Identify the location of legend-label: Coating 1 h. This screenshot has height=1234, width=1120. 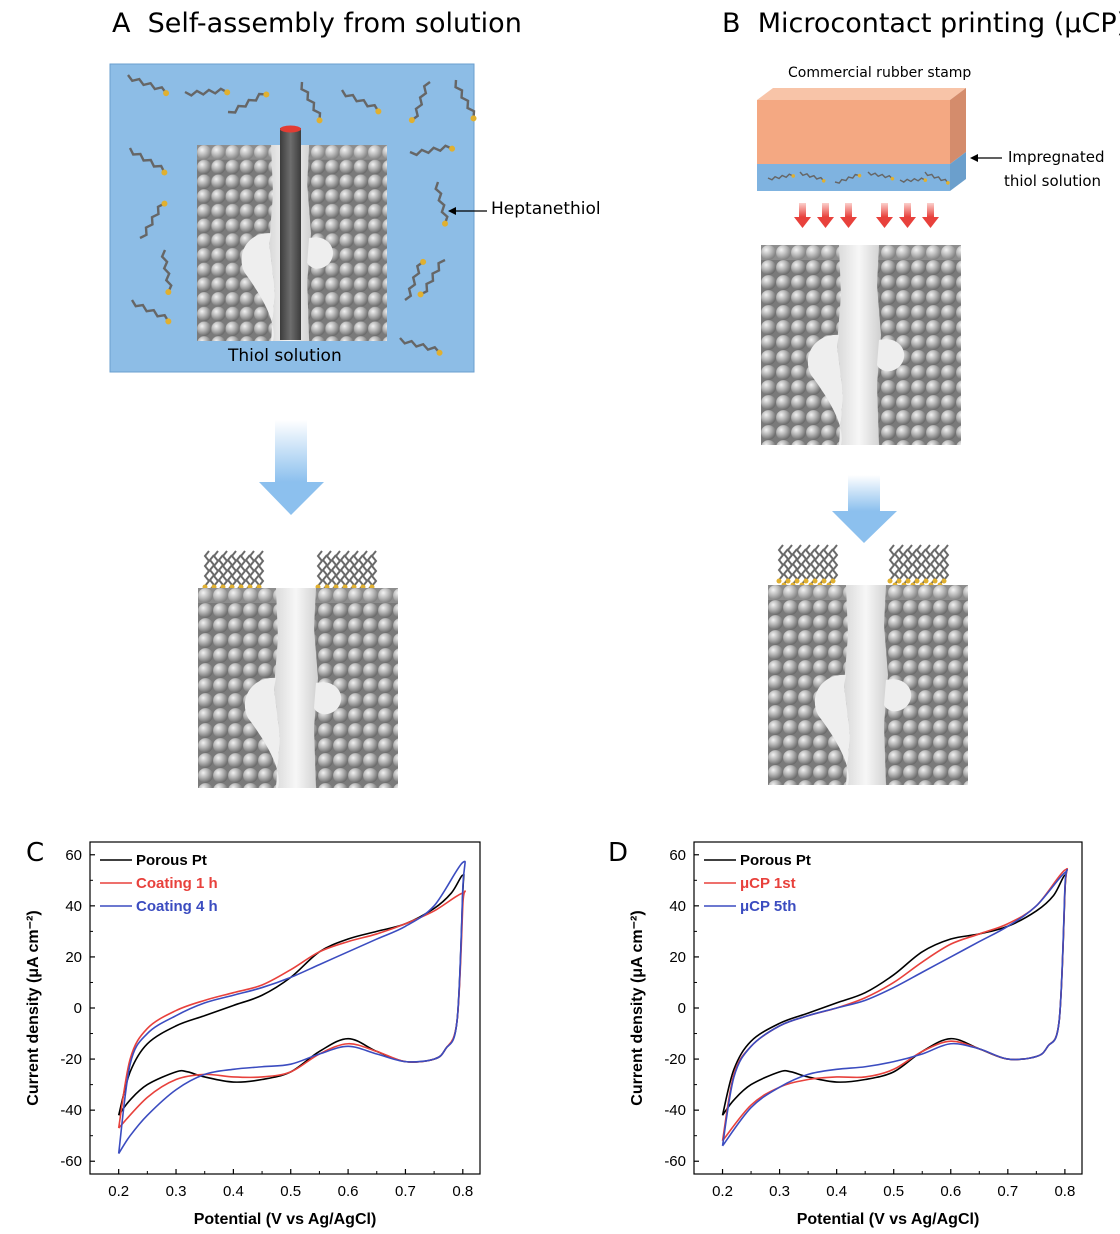
(177, 883).